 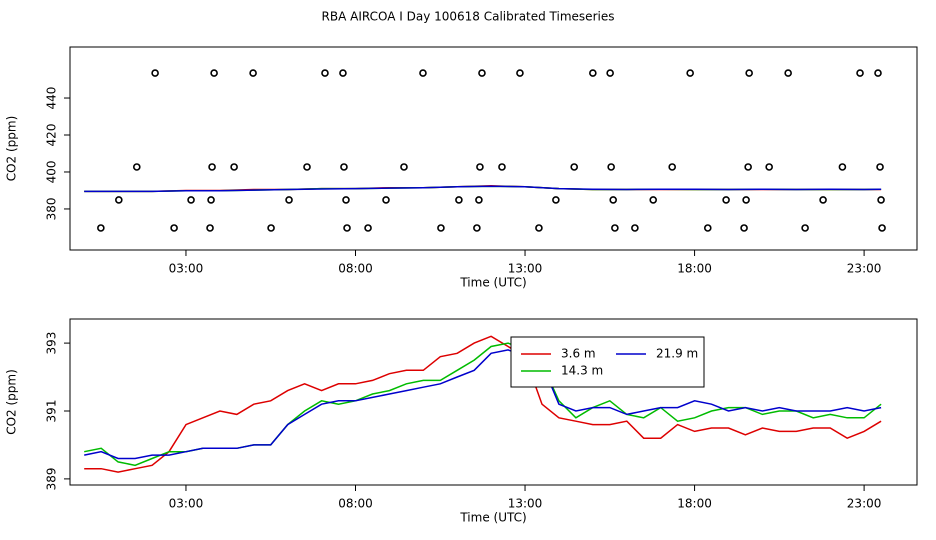 What do you see at coordinates (52, 411) in the screenshot?
I see `y-tick-label: 391` at bounding box center [52, 411].